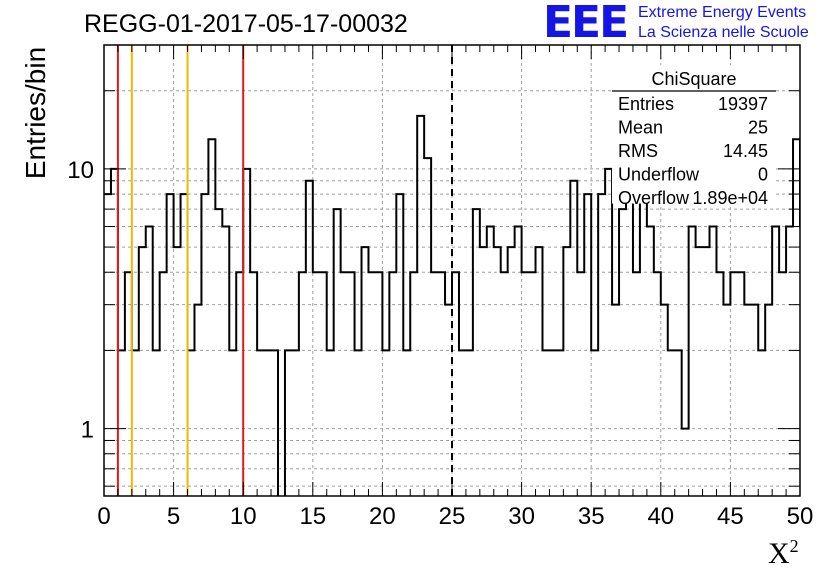 The image size is (836, 572). Describe the element at coordinates (794, 546) in the screenshot. I see `x-axis-label-exponent: 2` at that location.